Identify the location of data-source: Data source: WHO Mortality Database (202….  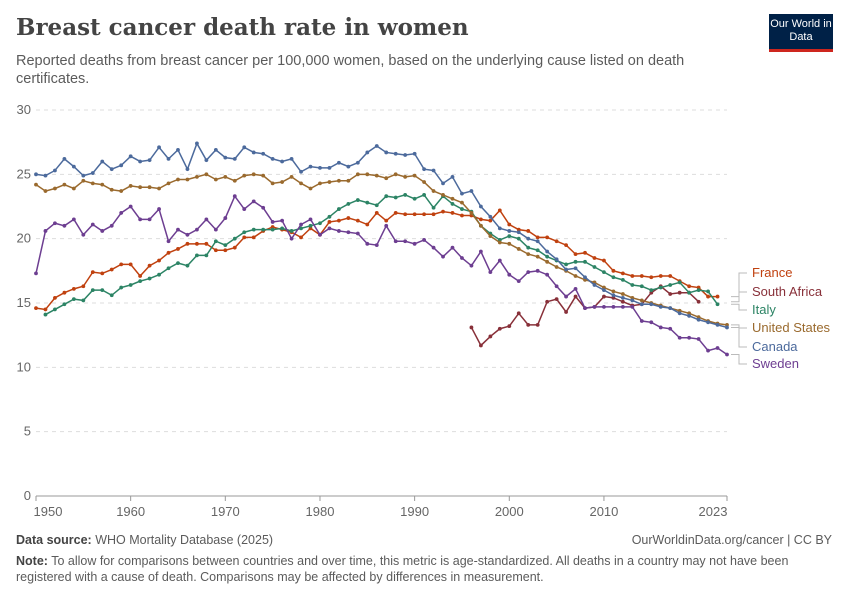
(144, 540).